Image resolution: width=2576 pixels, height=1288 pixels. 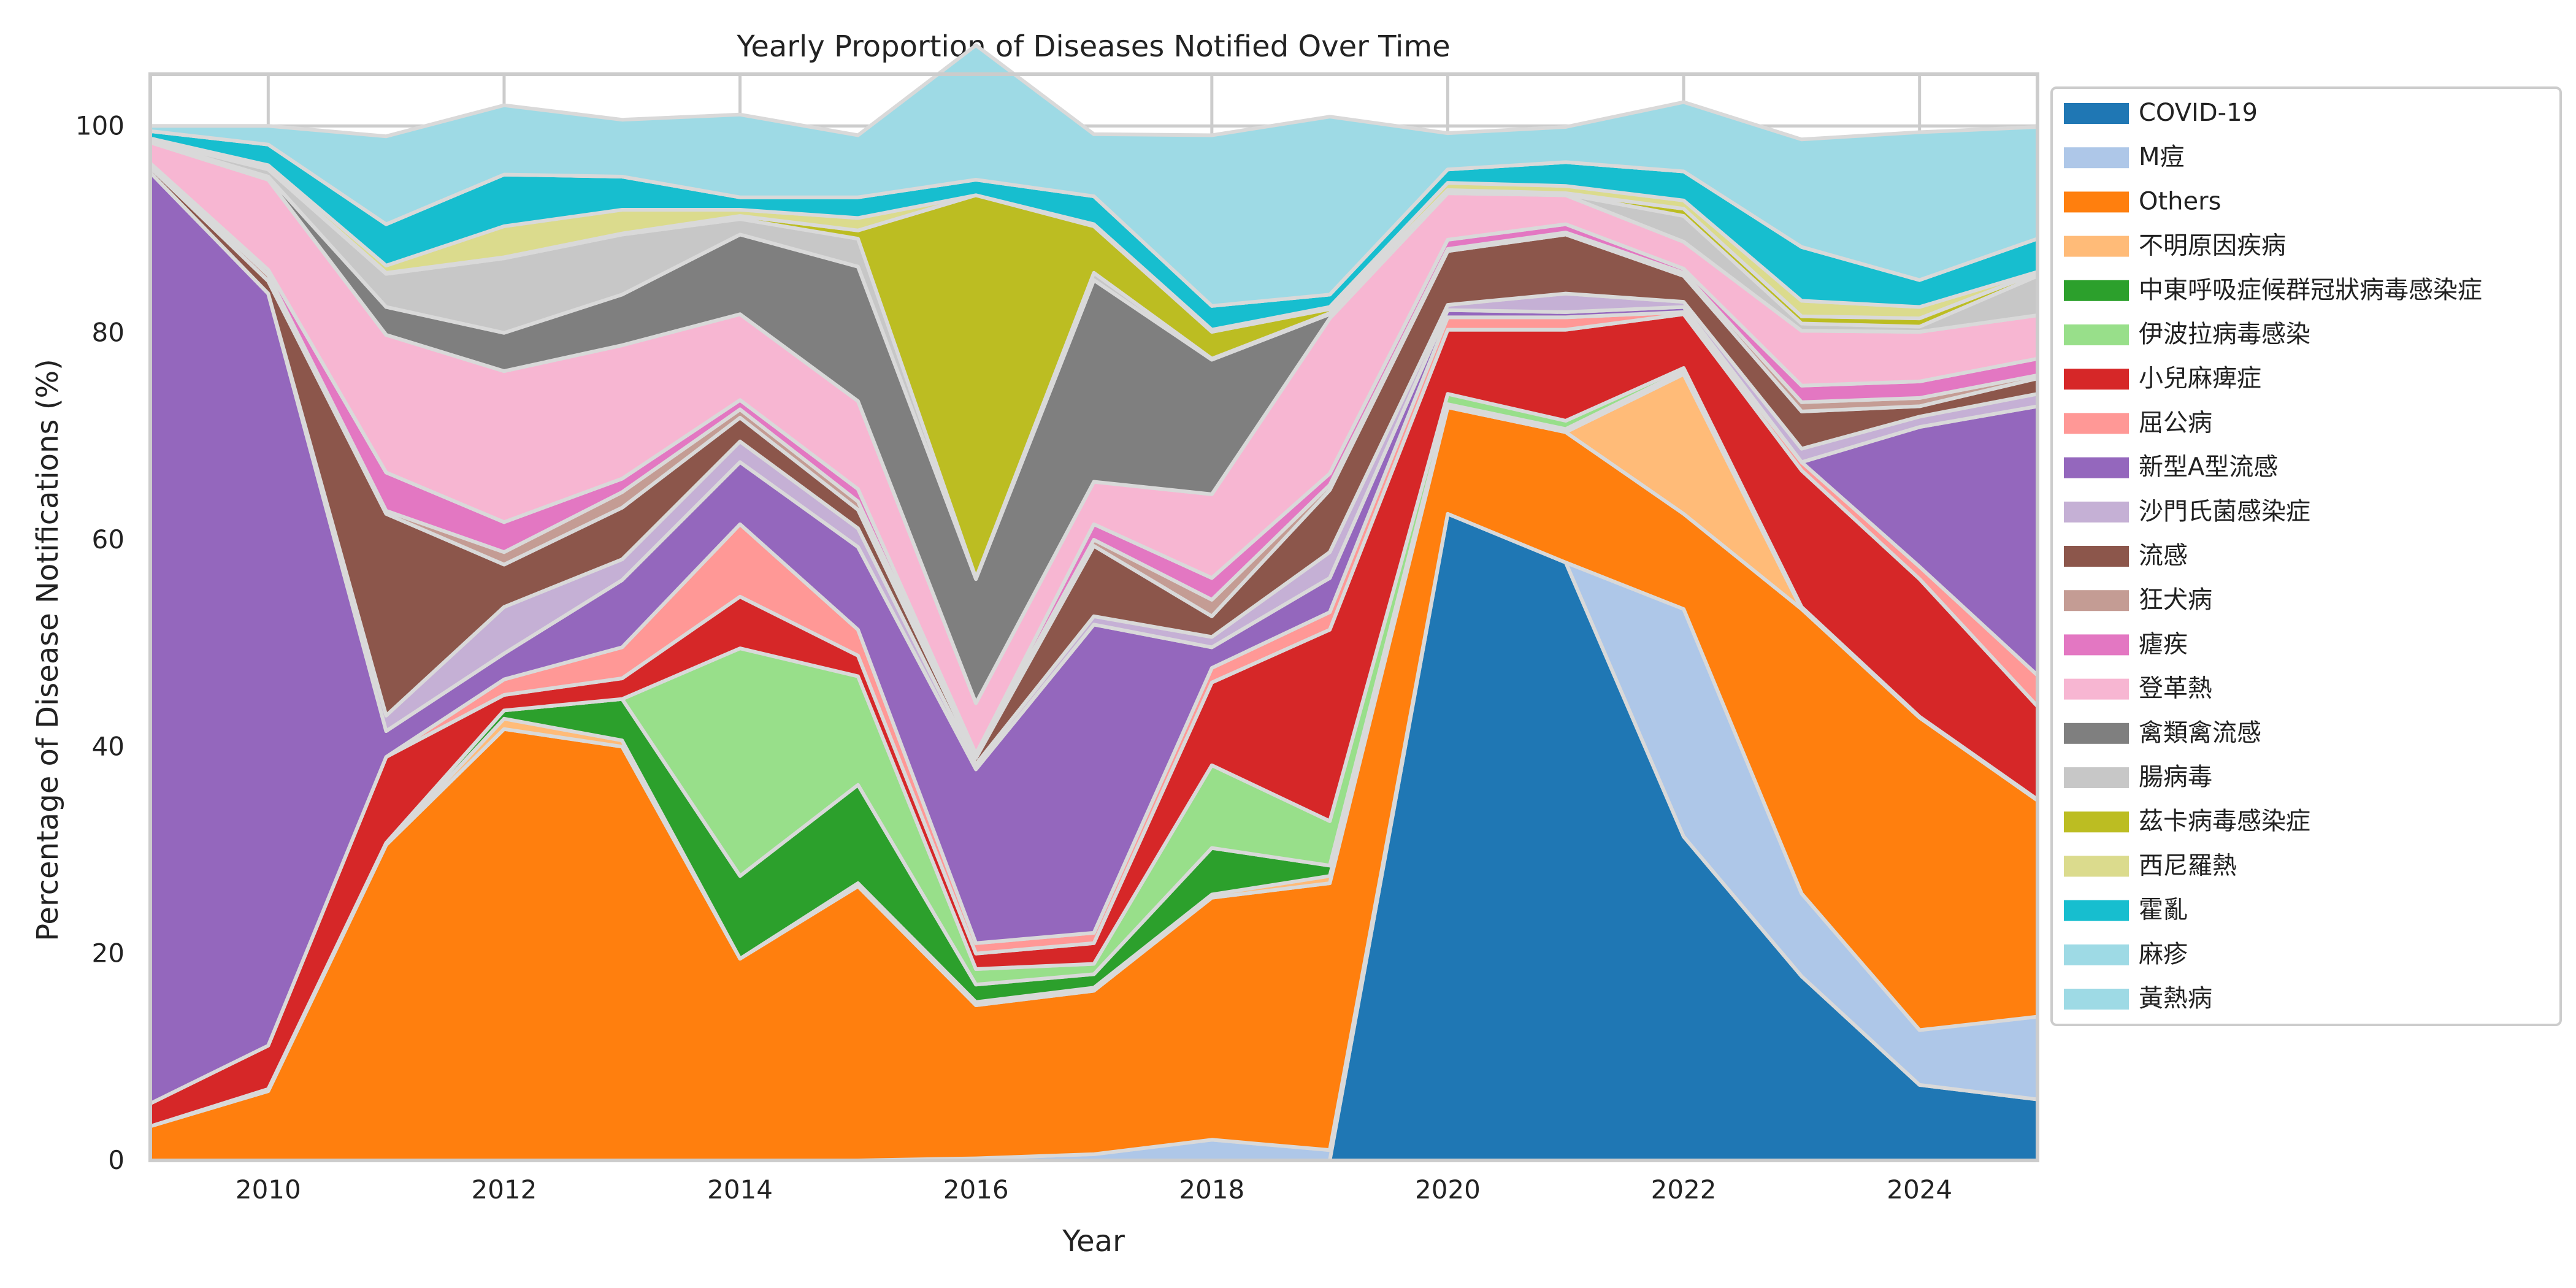 What do you see at coordinates (2224, 334) in the screenshot?
I see `legend-label: 伊波拉病毒感染` at bounding box center [2224, 334].